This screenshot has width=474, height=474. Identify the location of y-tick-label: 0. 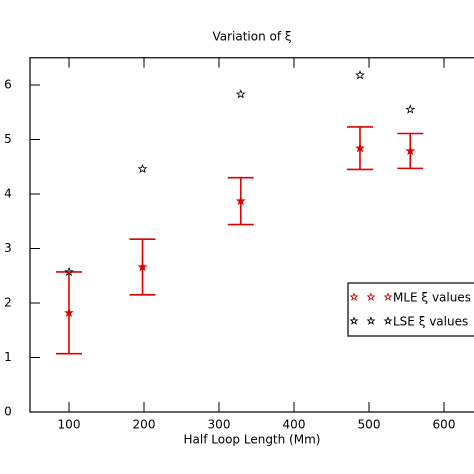
(8, 412).